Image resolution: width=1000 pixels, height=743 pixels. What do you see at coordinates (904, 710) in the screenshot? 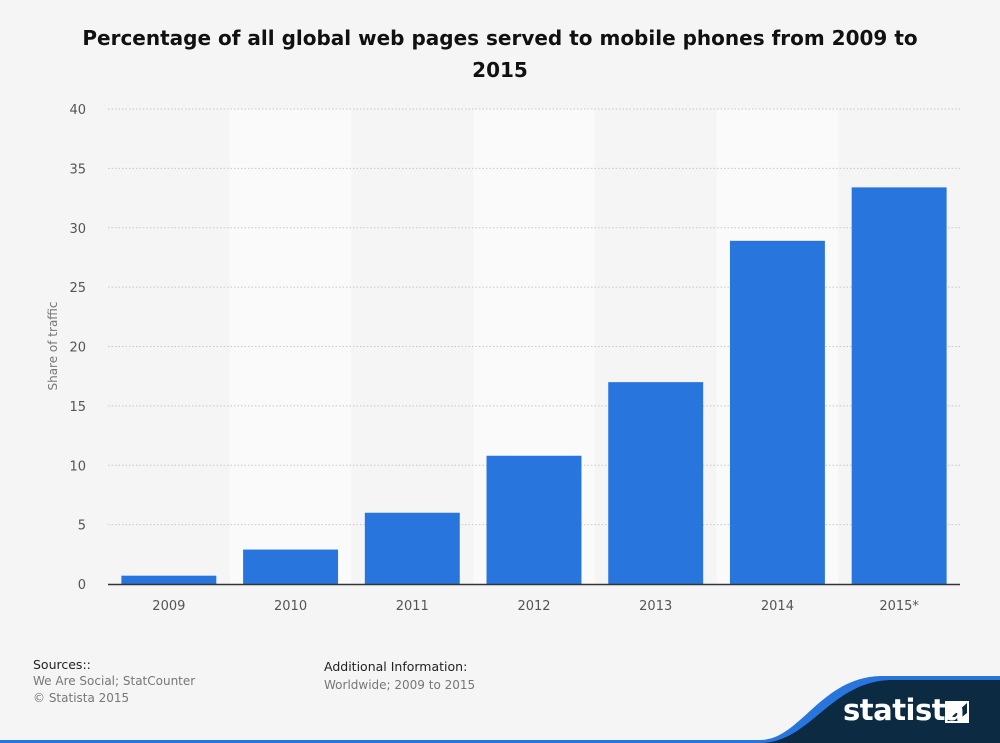
I see `statista-logo-text: statista` at bounding box center [904, 710].